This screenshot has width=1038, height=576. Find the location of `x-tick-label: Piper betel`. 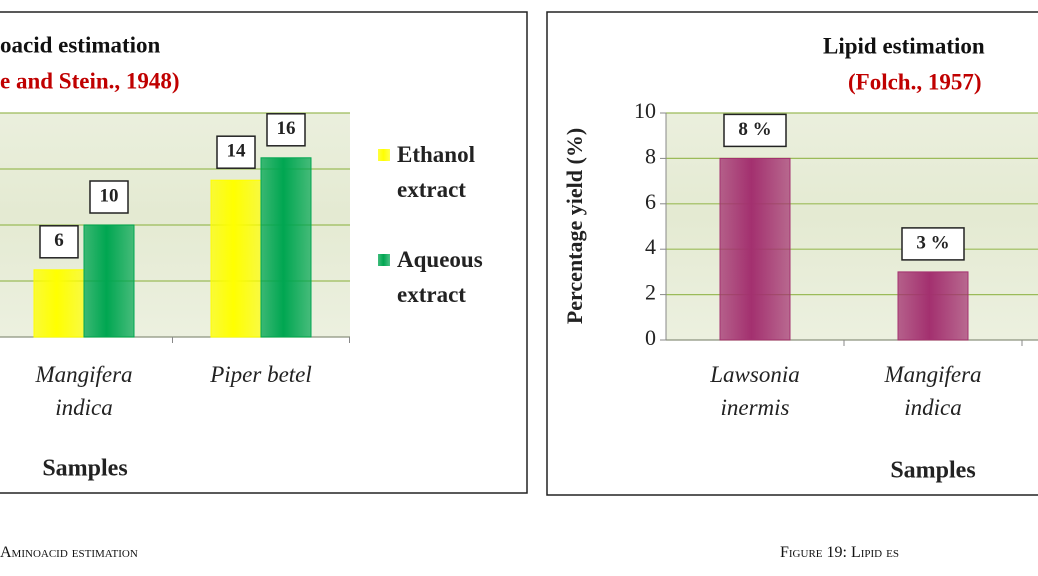

x-tick-label: Piper betel is located at coordinates (261, 374).